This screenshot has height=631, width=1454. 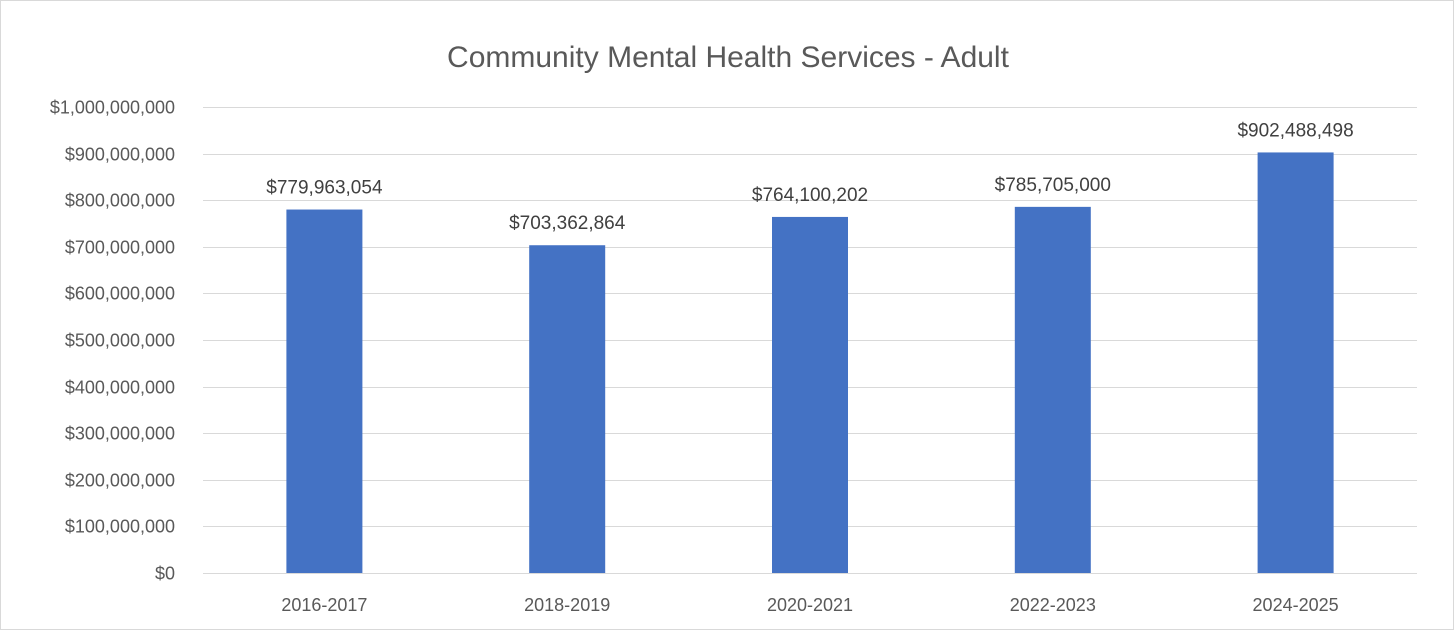 What do you see at coordinates (112, 108) in the screenshot?
I see `y-tick-label: $1,000,000,000` at bounding box center [112, 108].